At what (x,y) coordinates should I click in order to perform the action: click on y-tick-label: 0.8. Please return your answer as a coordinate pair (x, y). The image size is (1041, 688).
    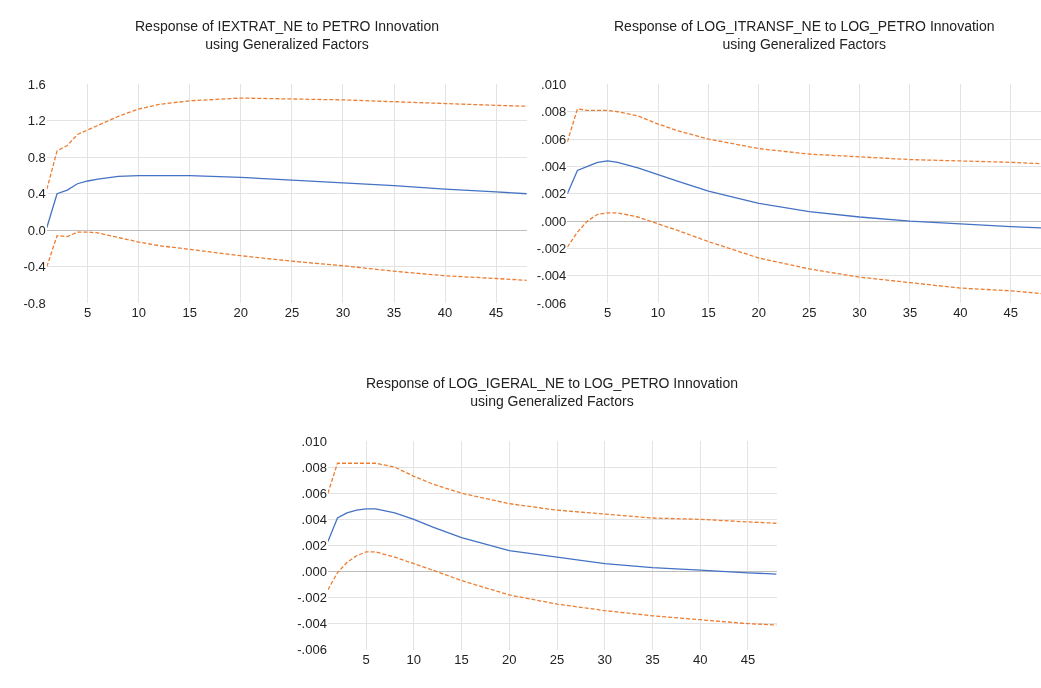
    Looking at the image, I should click on (36, 157).